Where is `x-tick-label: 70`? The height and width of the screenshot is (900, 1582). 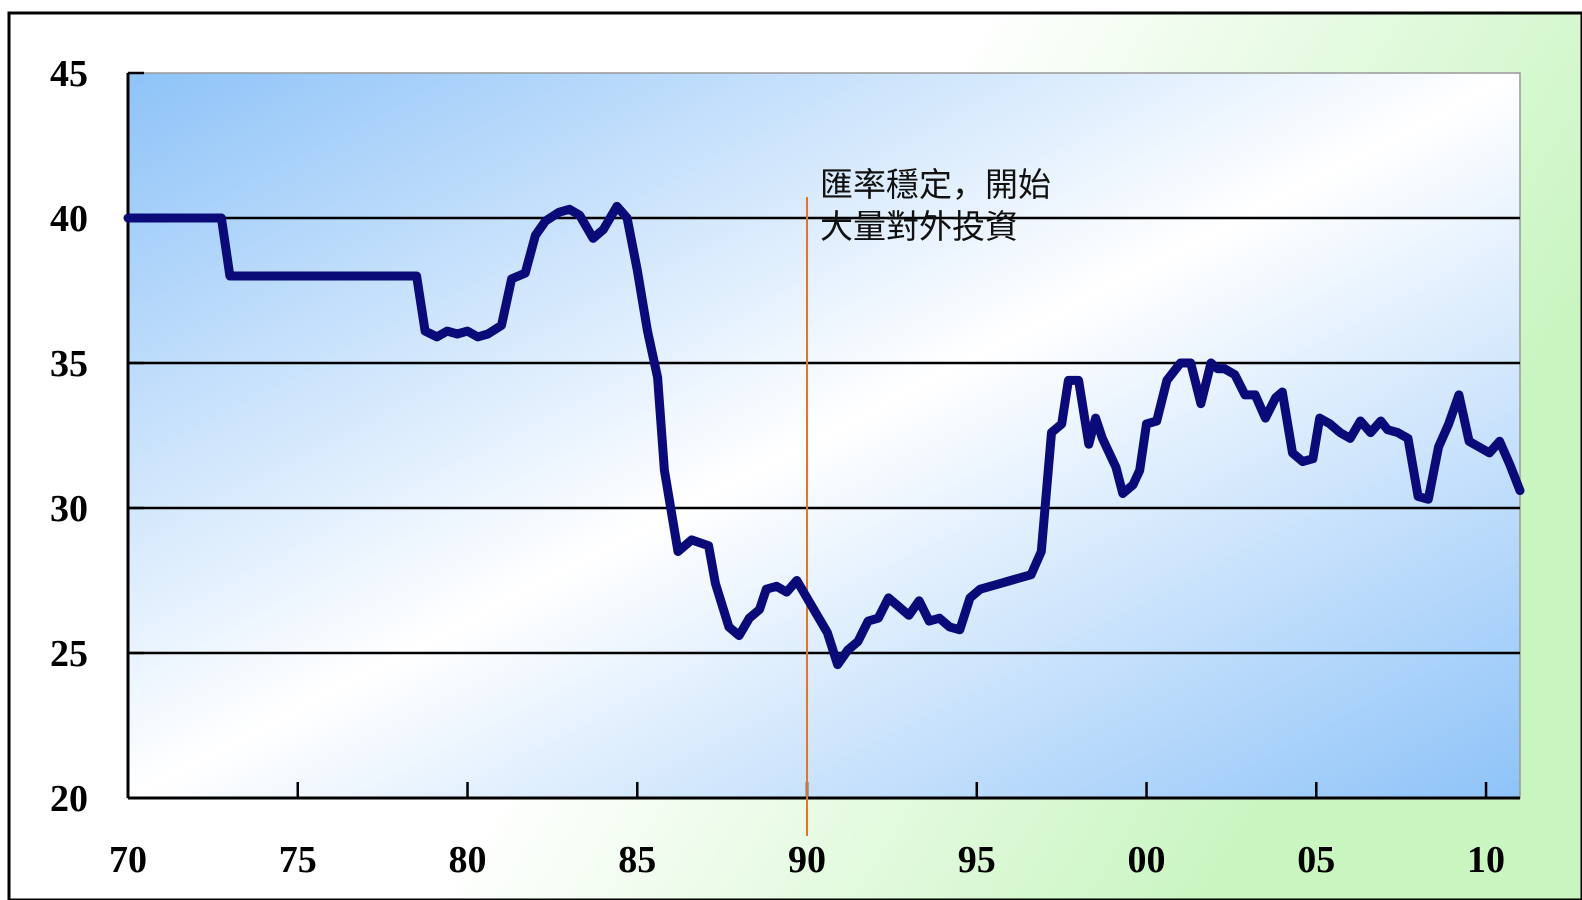 x-tick-label: 70 is located at coordinates (128, 860).